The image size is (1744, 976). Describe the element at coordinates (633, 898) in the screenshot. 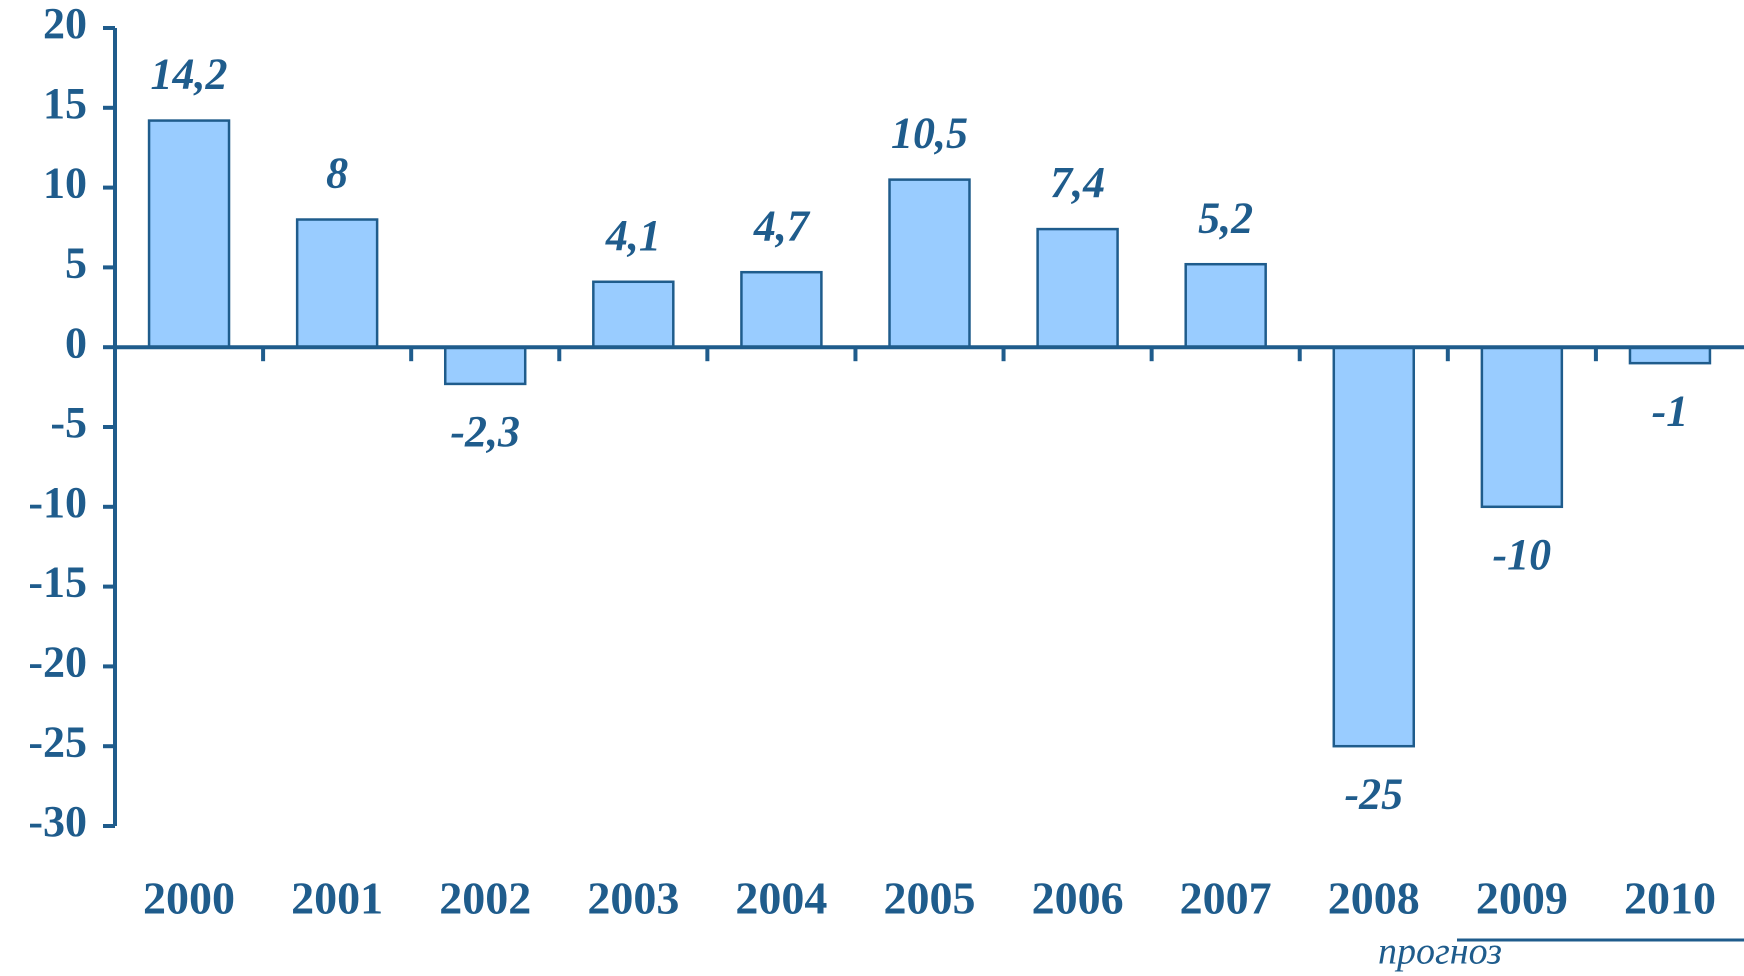

I see `x-tick-label: 2003` at that location.